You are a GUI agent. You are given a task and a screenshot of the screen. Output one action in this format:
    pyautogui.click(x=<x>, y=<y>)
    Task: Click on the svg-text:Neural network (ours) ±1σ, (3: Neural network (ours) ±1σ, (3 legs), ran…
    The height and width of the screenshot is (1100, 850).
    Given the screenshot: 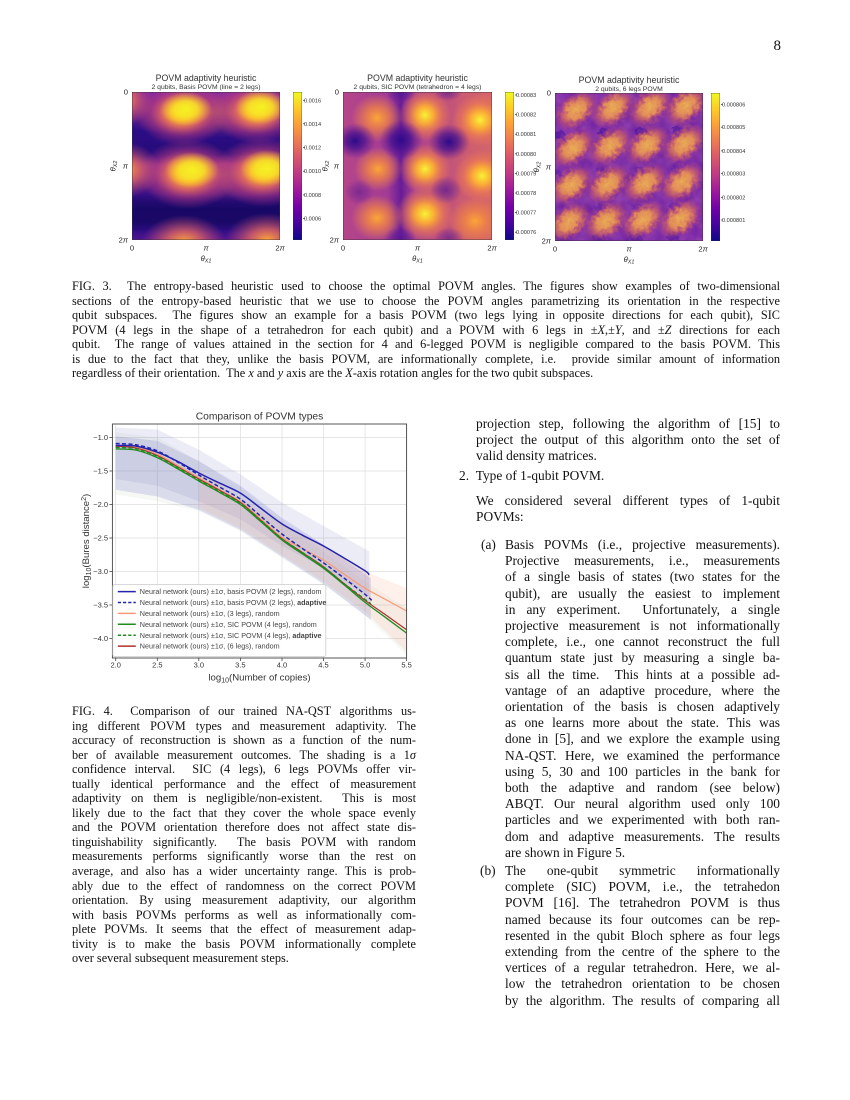 What is the action you would take?
    pyautogui.click(x=210, y=613)
    